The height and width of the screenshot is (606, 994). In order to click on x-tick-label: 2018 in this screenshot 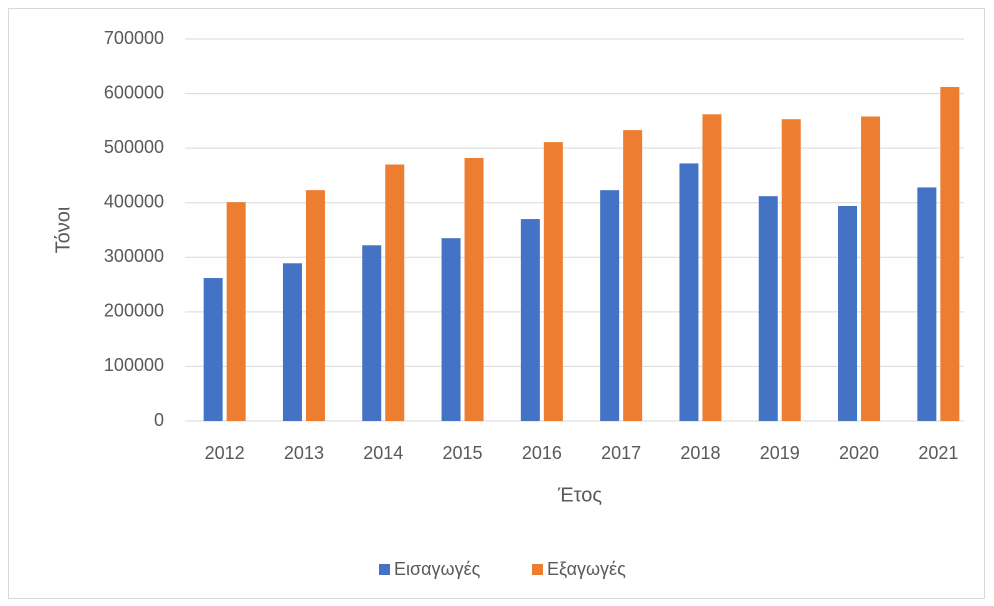, I will do `click(700, 453)`.